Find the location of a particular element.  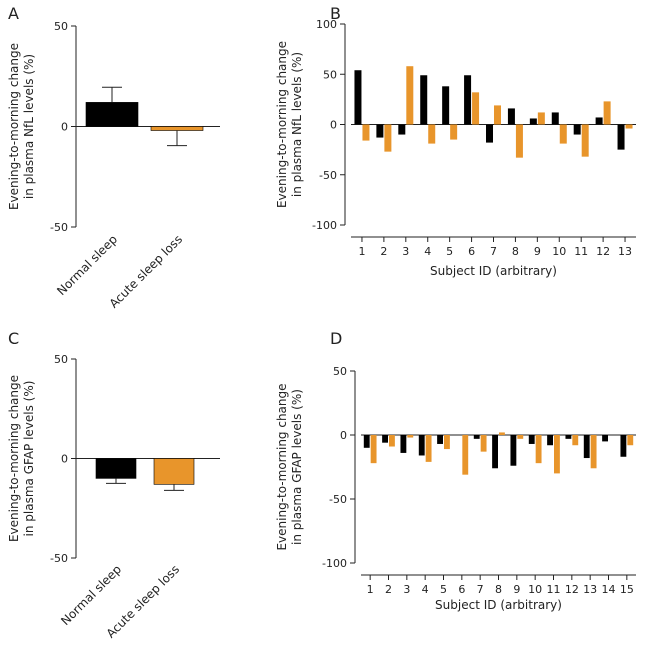

x-tick-label: 6 is located at coordinates (471, 251).